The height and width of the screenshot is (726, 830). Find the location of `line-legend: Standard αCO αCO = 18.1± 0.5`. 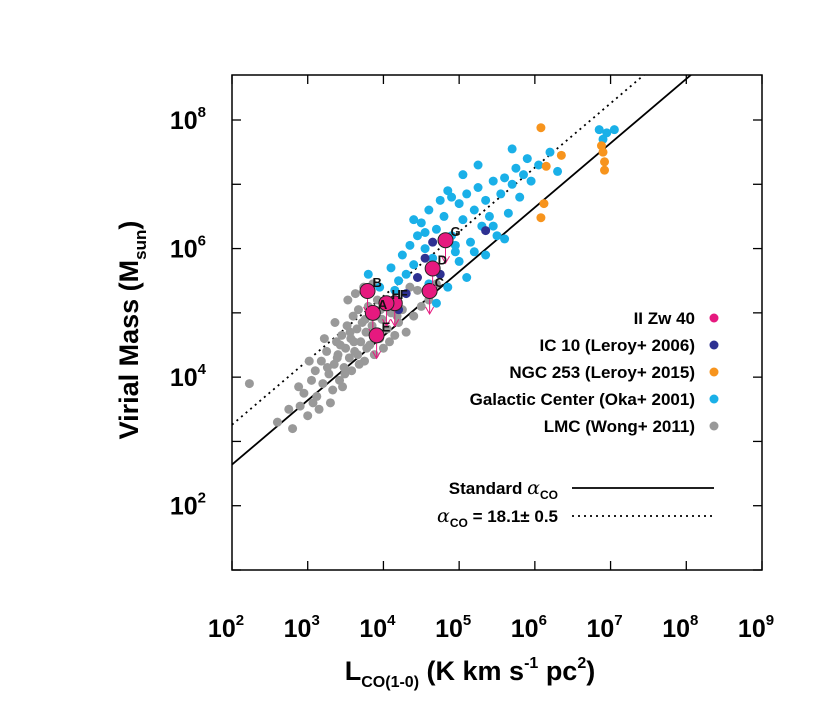

line-legend: Standard αCO αCO = 18.1± 0.5 is located at coordinates (575, 503).